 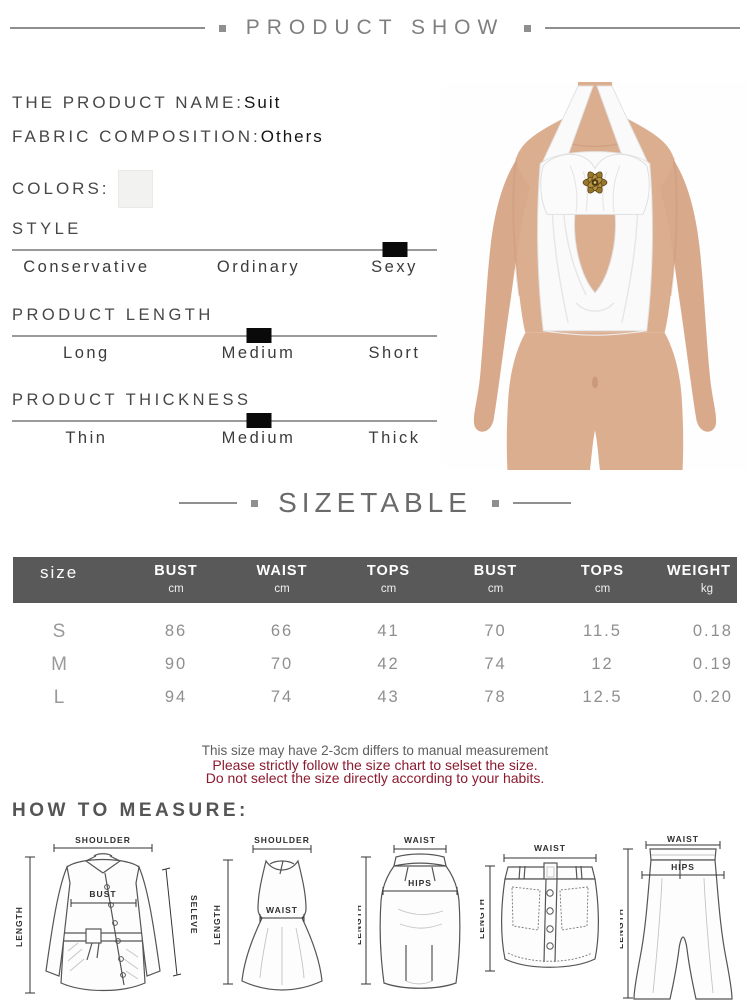 What do you see at coordinates (292, 136) in the screenshot?
I see `fabric-value: Others` at bounding box center [292, 136].